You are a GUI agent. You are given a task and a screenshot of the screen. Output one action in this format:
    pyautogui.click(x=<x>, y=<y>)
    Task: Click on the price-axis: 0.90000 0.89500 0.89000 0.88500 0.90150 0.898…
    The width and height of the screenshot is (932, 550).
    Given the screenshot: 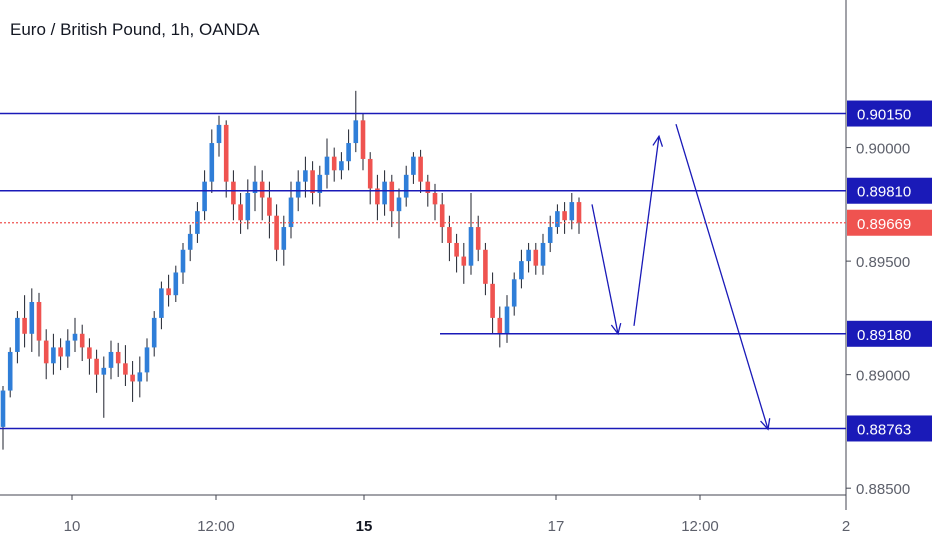 What is the action you would take?
    pyautogui.click(x=889, y=299)
    